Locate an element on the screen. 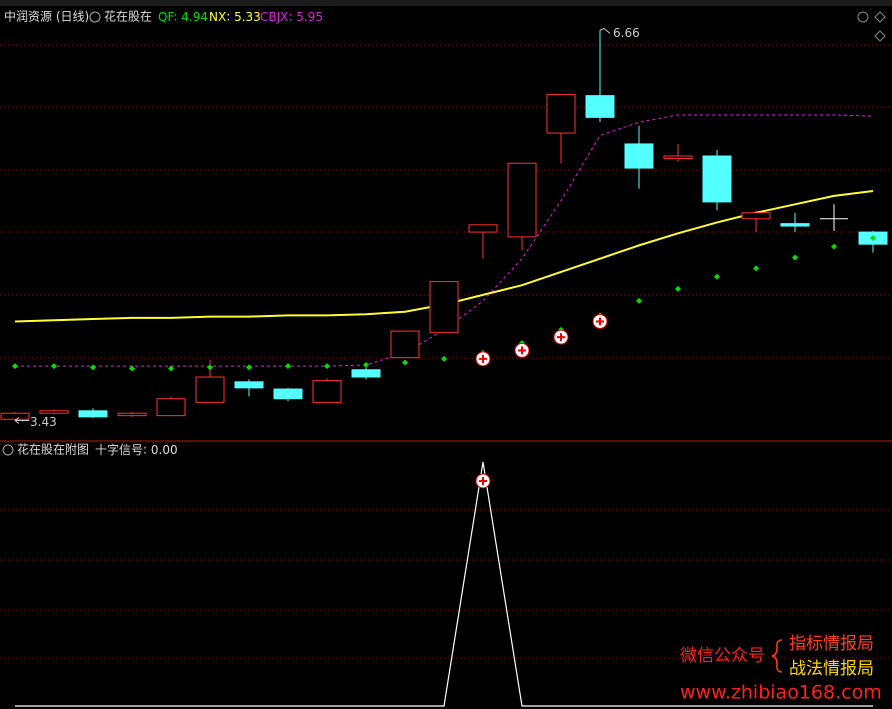 The height and width of the screenshot is (709, 892). legend-value: 0.00 is located at coordinates (164, 450).